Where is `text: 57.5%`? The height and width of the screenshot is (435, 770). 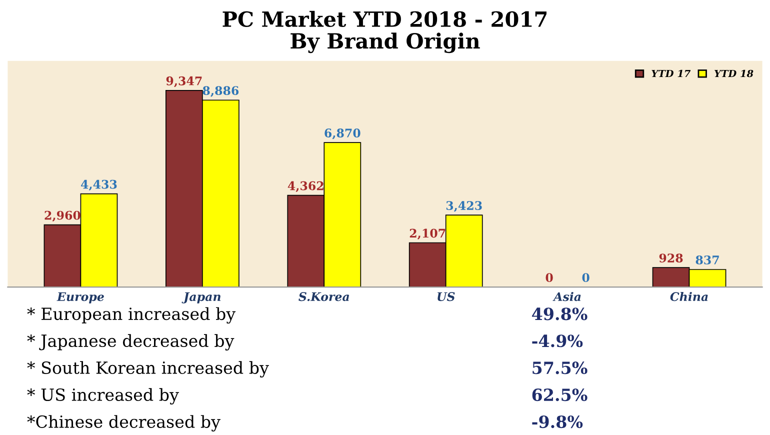 text: 57.5% is located at coordinates (560, 368).